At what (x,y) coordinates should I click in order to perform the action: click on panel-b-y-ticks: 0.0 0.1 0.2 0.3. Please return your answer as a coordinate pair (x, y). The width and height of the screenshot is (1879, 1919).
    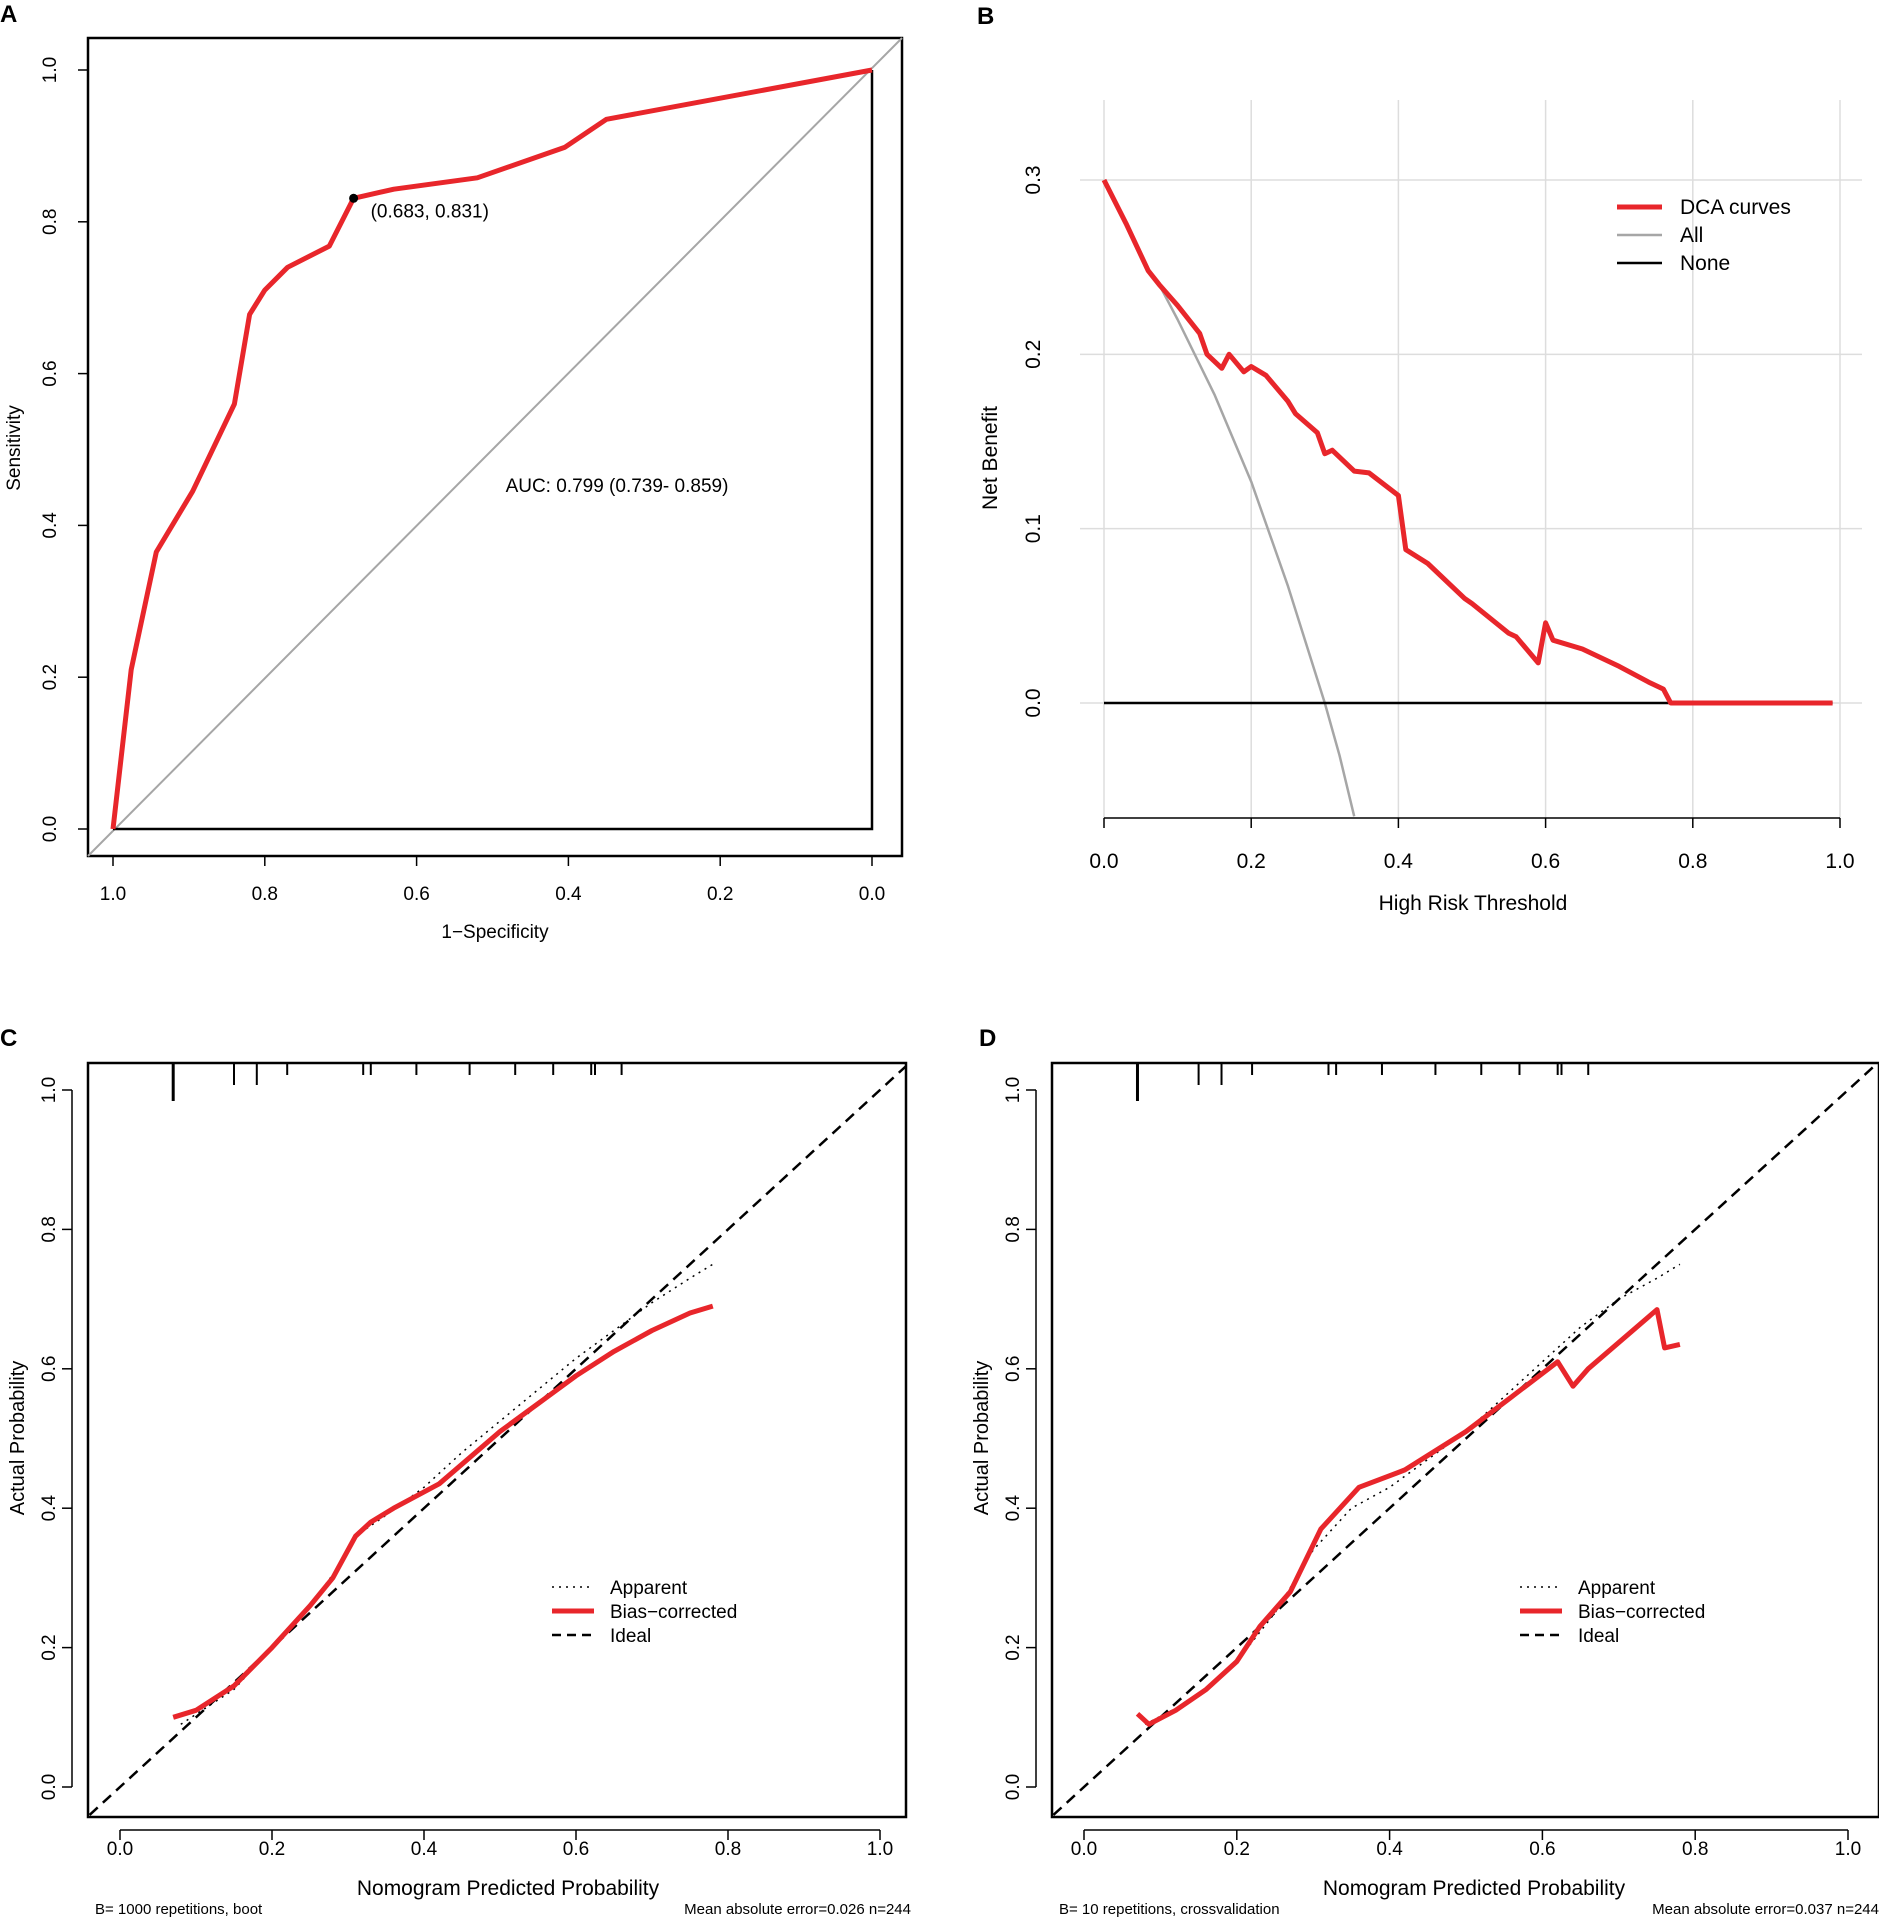
    Looking at the image, I should click on (1033, 441).